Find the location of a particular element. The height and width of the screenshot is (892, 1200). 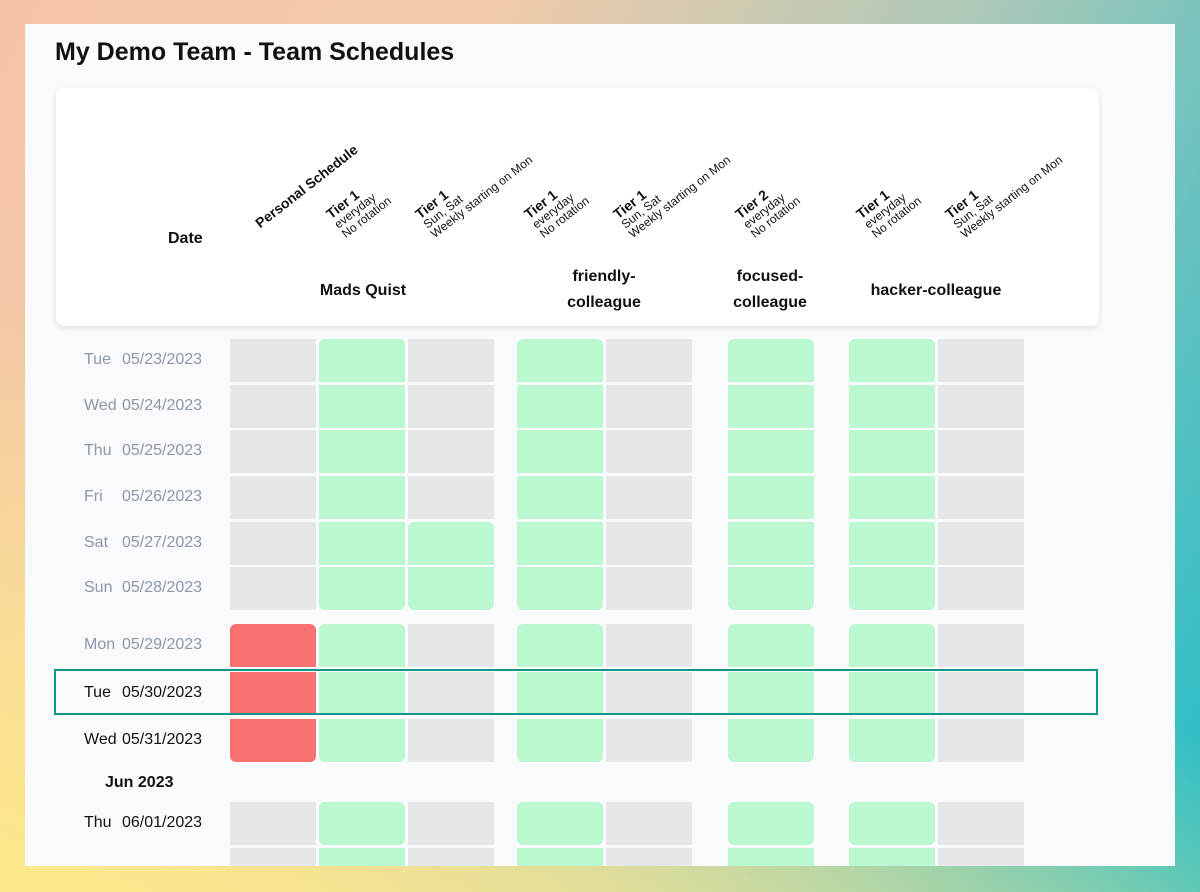

weekday-label: Wed is located at coordinates (100, 739).